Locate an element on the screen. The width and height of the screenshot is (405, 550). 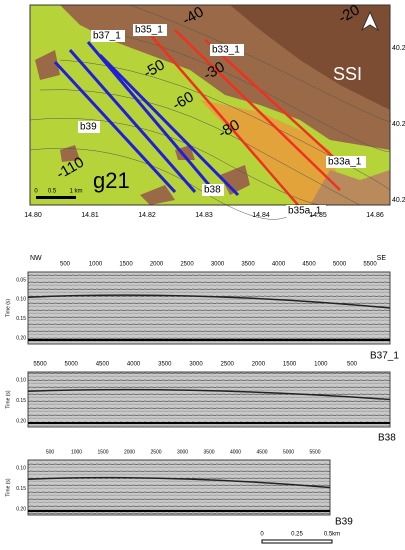
lon-tick: 14.80 is located at coordinates (33, 215).